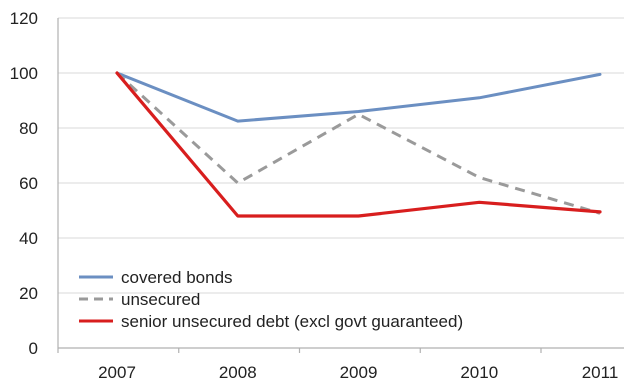  Describe the element at coordinates (28, 238) in the screenshot. I see `y-tick-label: 40` at that location.